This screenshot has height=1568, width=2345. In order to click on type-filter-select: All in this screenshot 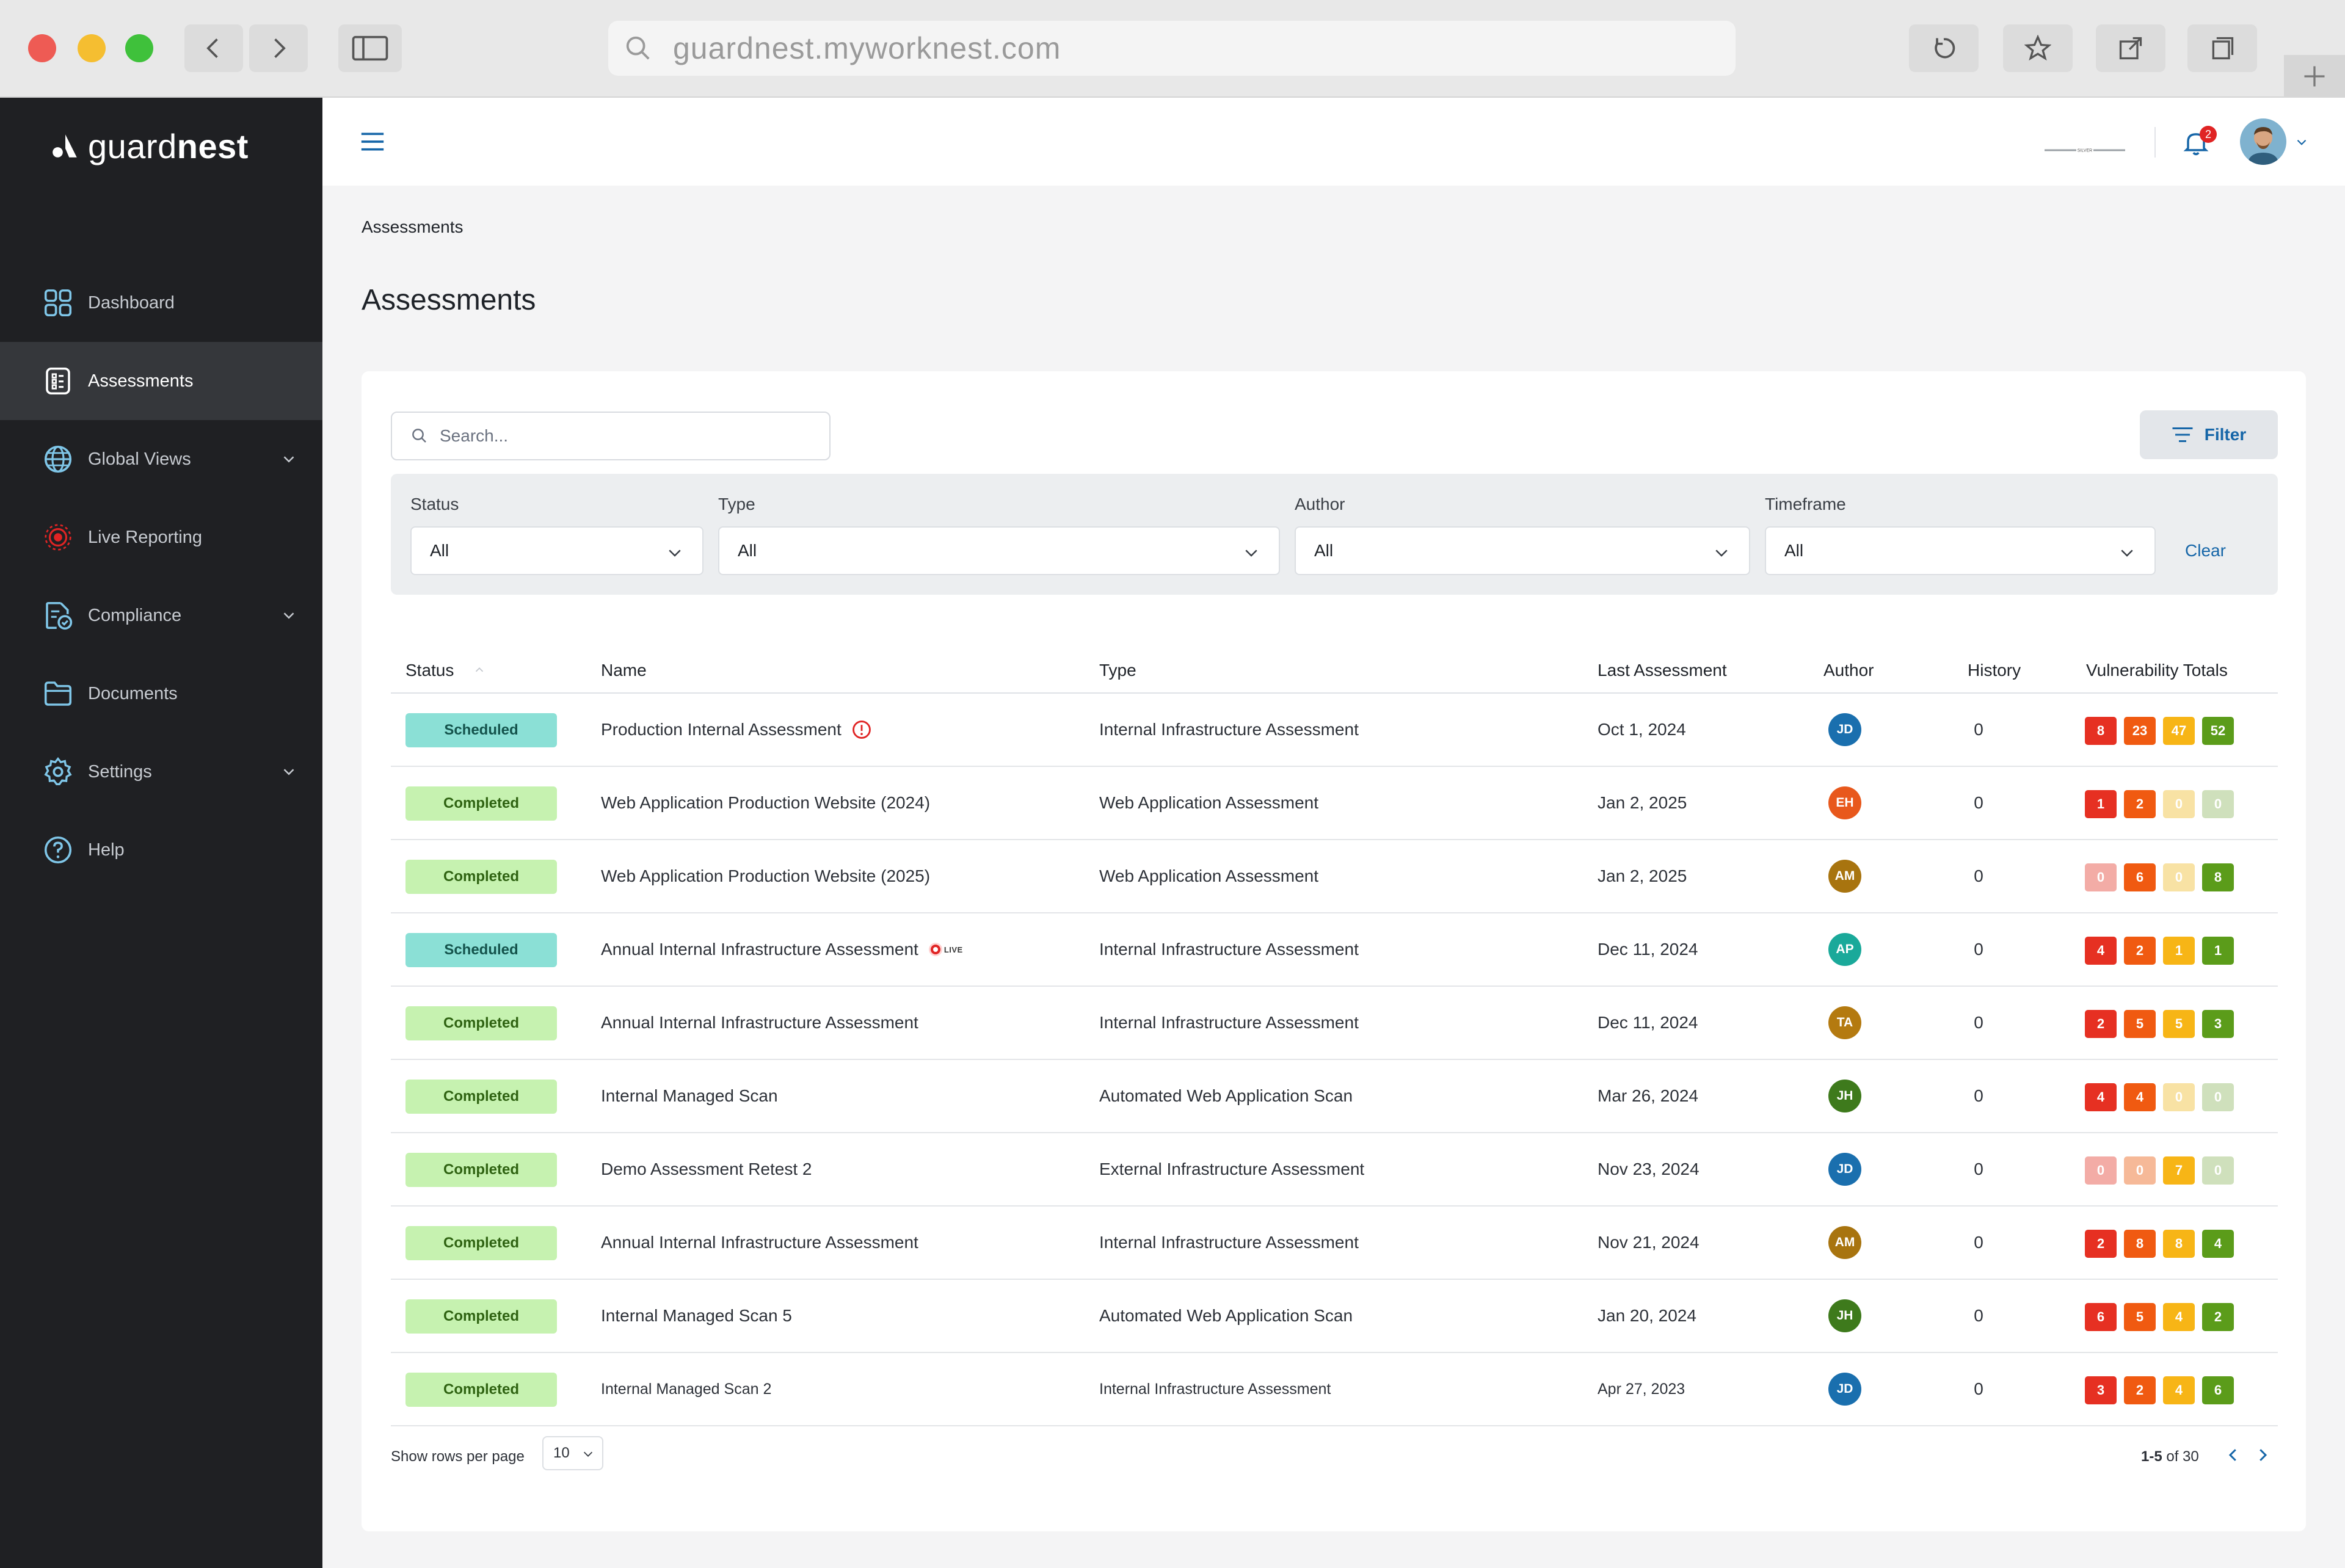, I will do `click(999, 550)`.